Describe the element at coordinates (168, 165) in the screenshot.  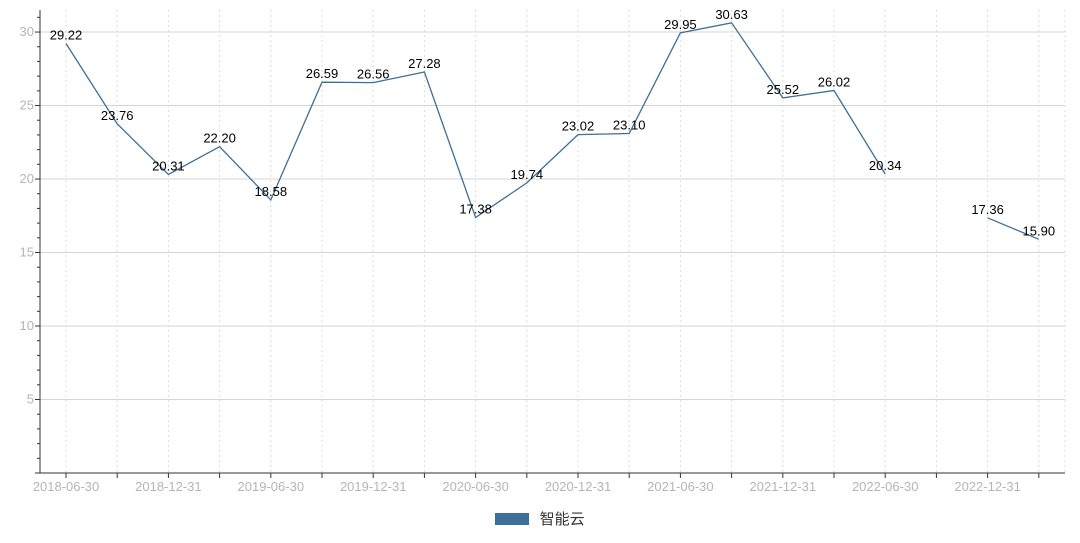
I see `data-label: 20.31` at that location.